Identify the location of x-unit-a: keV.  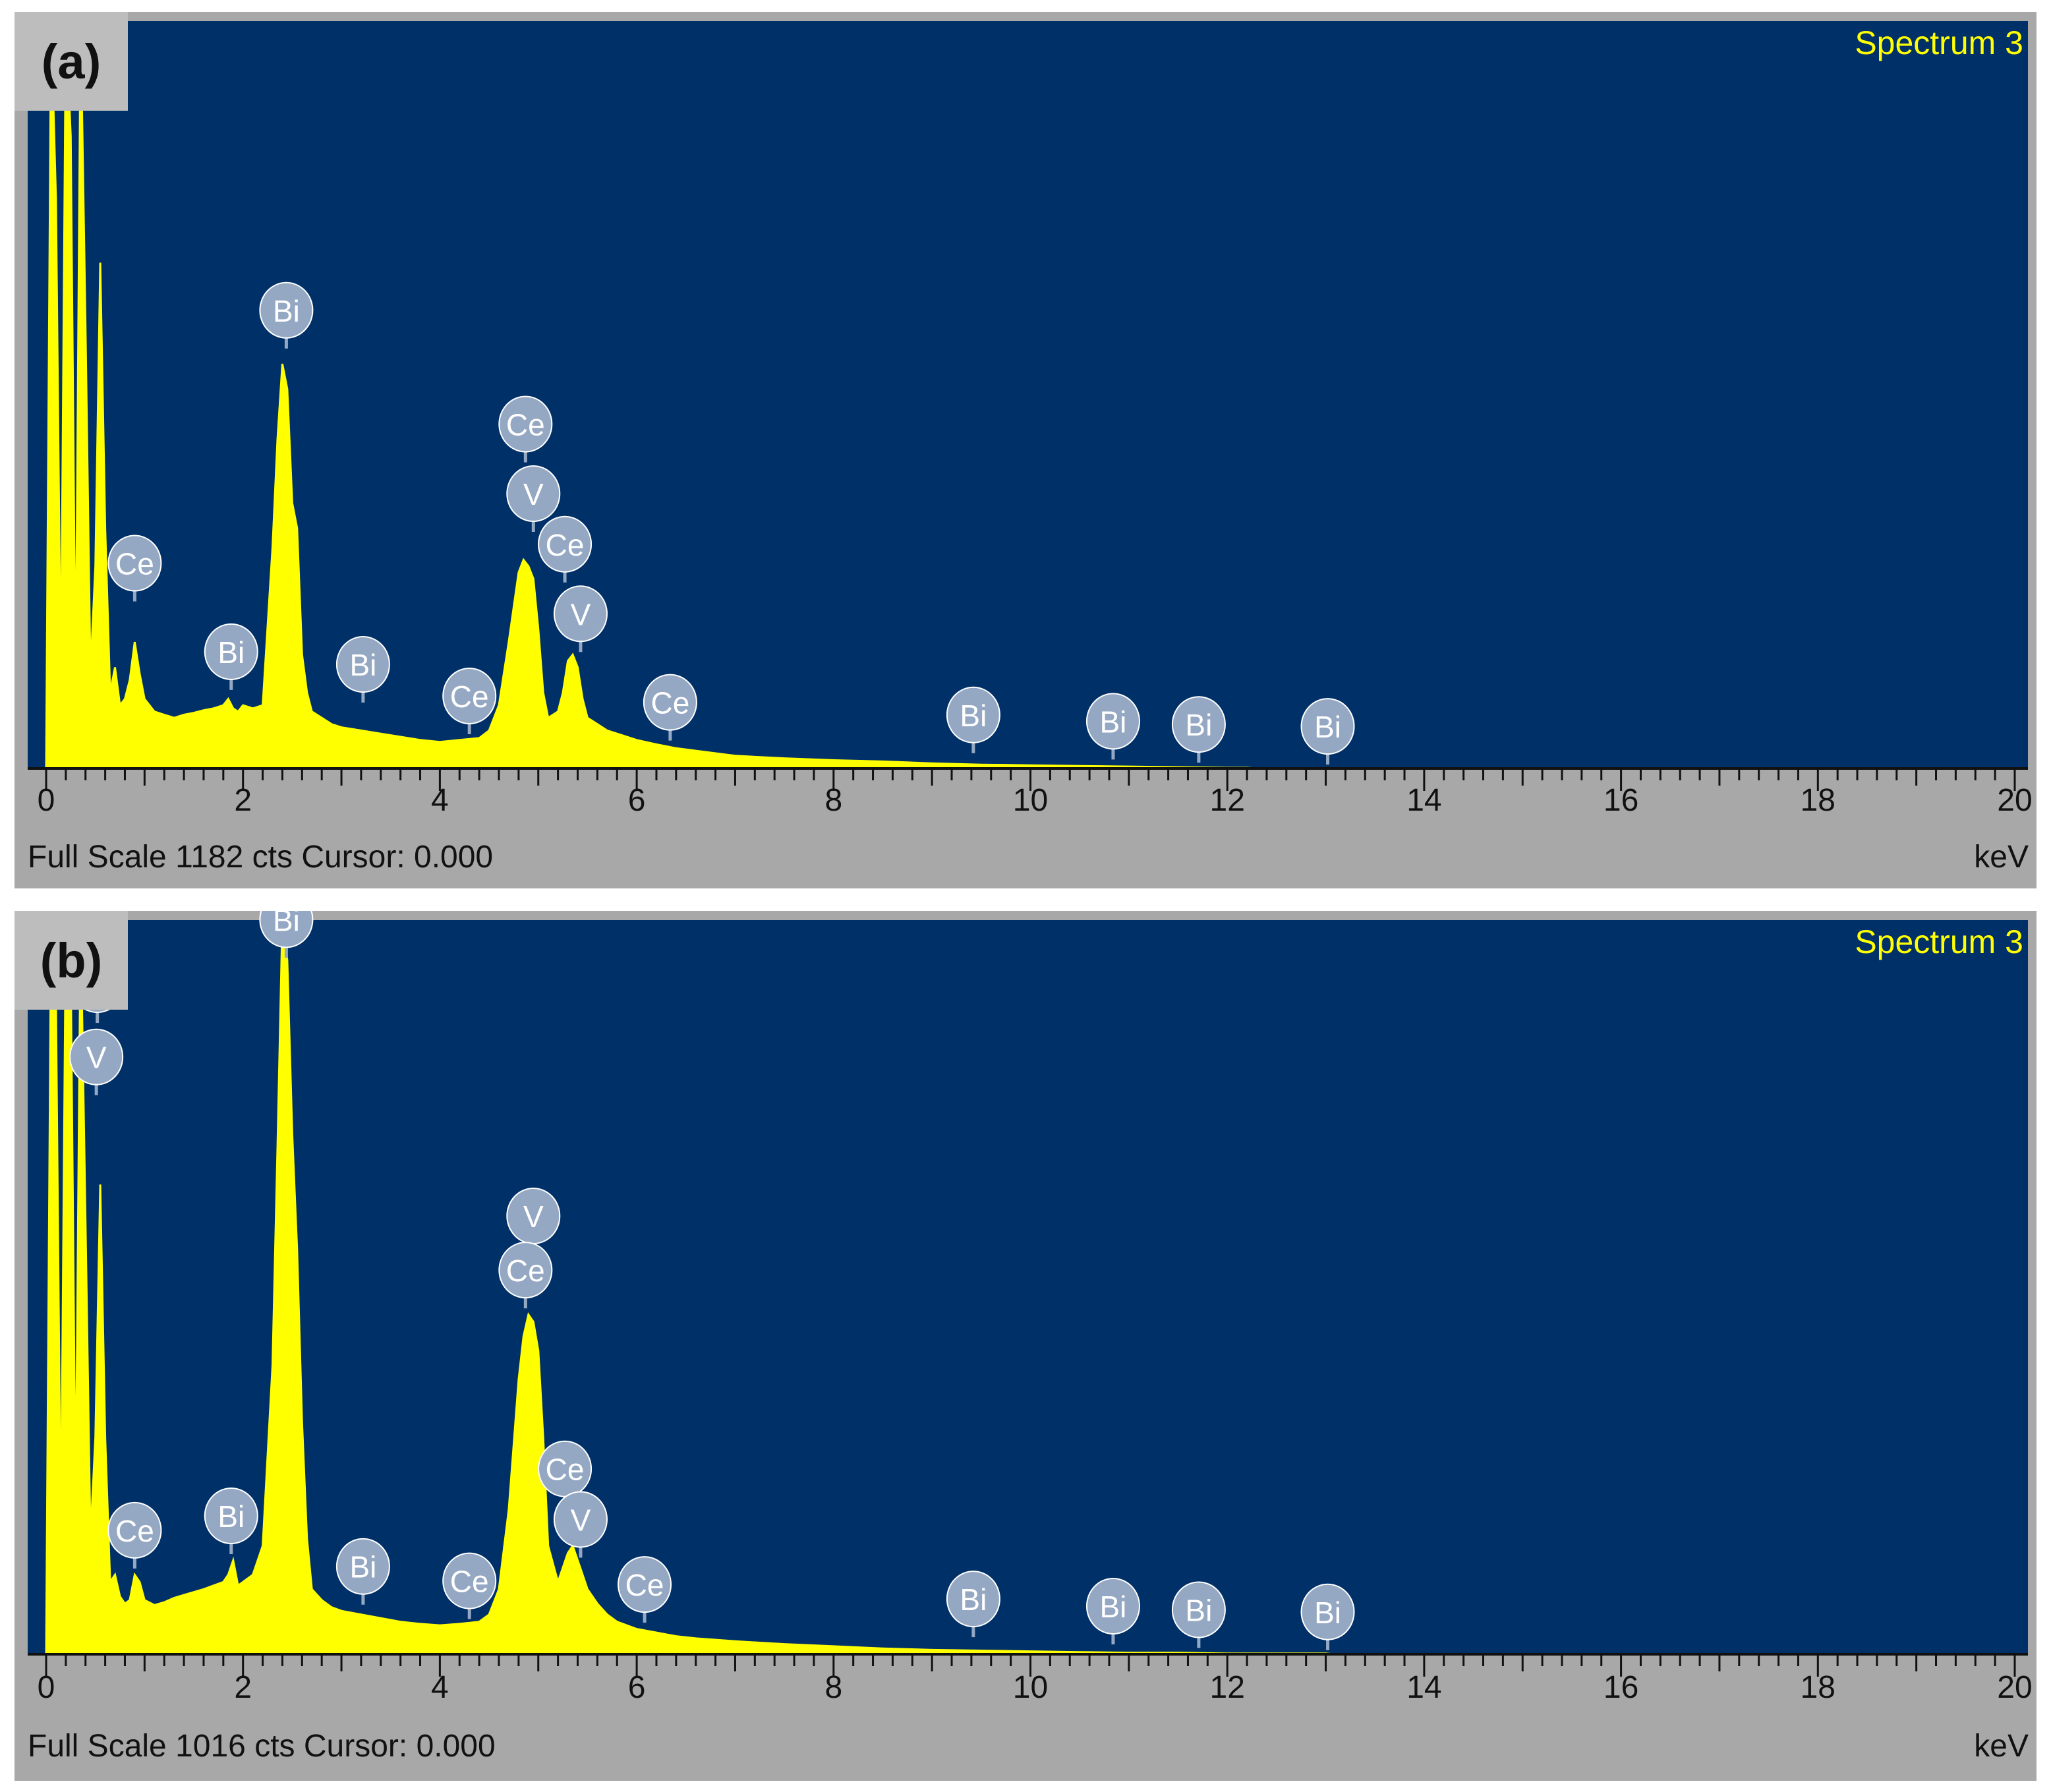
(2001, 857).